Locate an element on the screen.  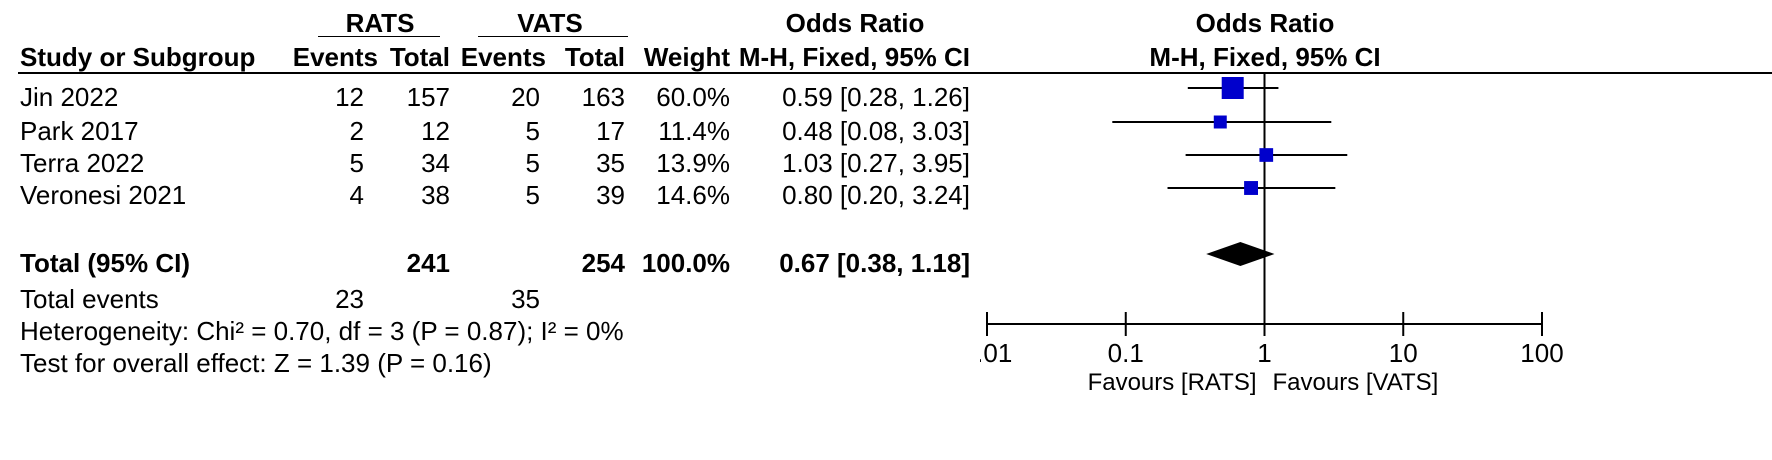
tick-label: 0.01 is located at coordinates (996, 353).